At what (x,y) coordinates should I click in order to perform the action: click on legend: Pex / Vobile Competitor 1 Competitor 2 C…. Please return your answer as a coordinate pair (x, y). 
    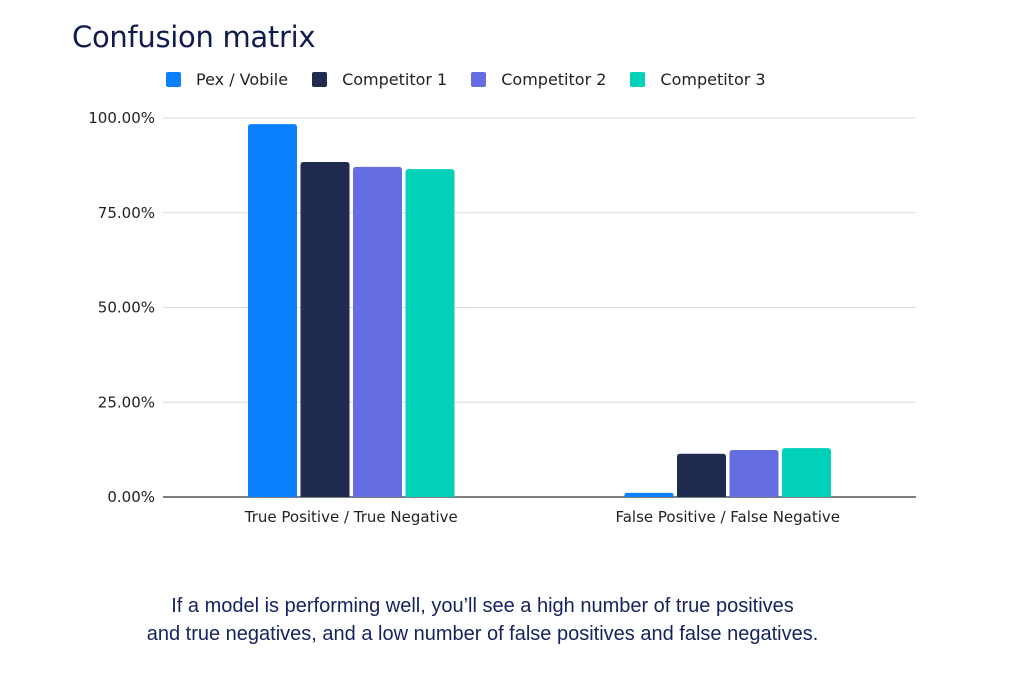
    Looking at the image, I should click on (478, 79).